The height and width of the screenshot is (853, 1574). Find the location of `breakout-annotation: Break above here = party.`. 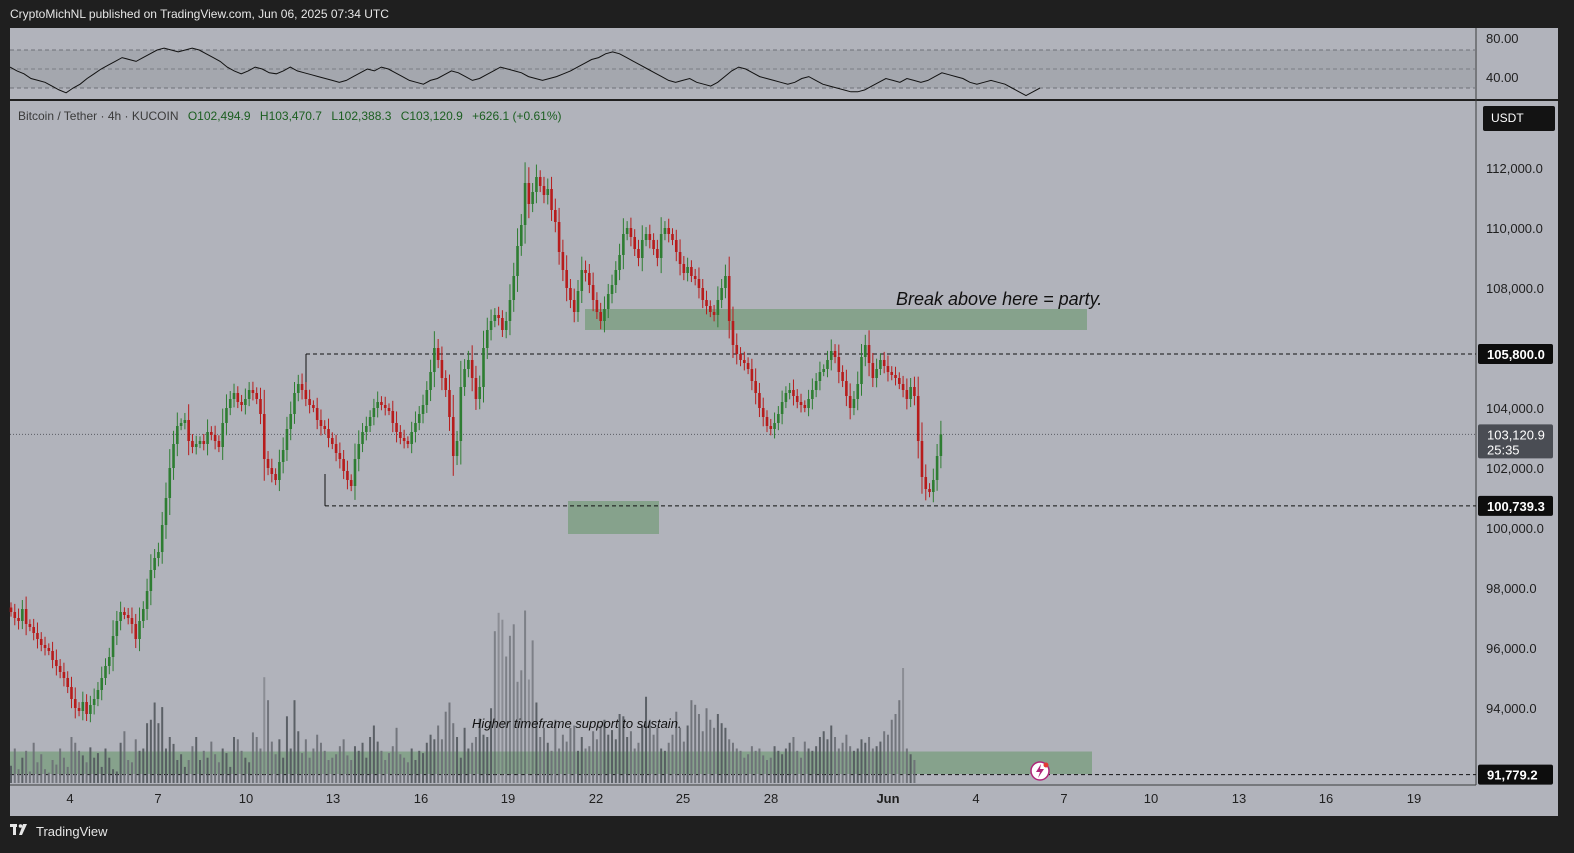

breakout-annotation: Break above here = party. is located at coordinates (999, 299).